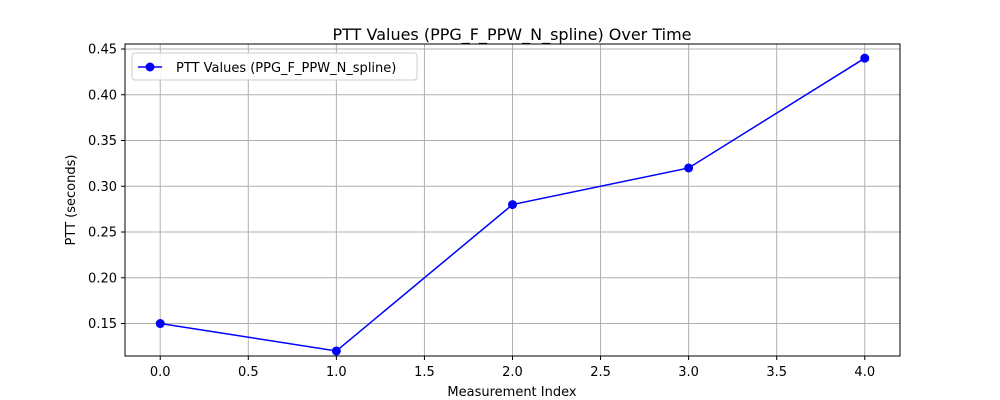  What do you see at coordinates (512, 372) in the screenshot?
I see `x-tick-label: 2.0` at bounding box center [512, 372].